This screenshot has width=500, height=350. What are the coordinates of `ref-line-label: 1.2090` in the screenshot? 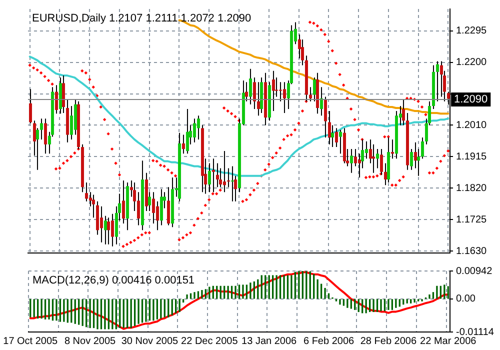 It's located at (471, 100).